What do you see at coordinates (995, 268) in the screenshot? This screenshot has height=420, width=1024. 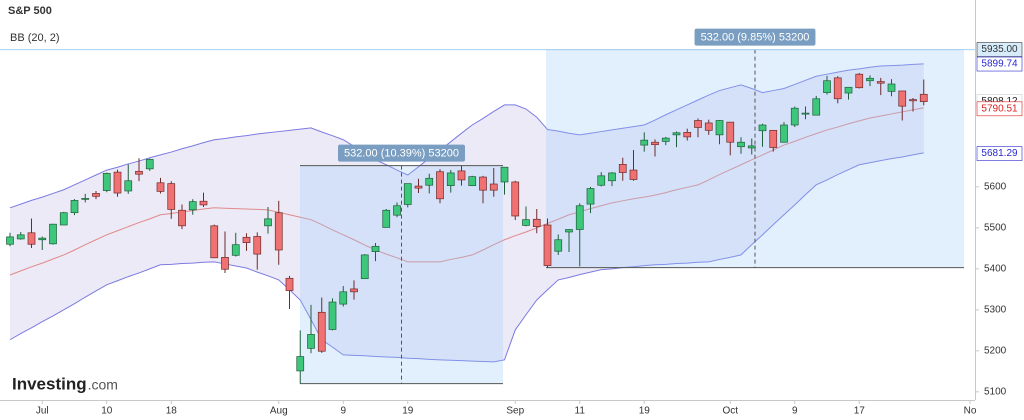 I see `y-tick-label: 5400` at bounding box center [995, 268].